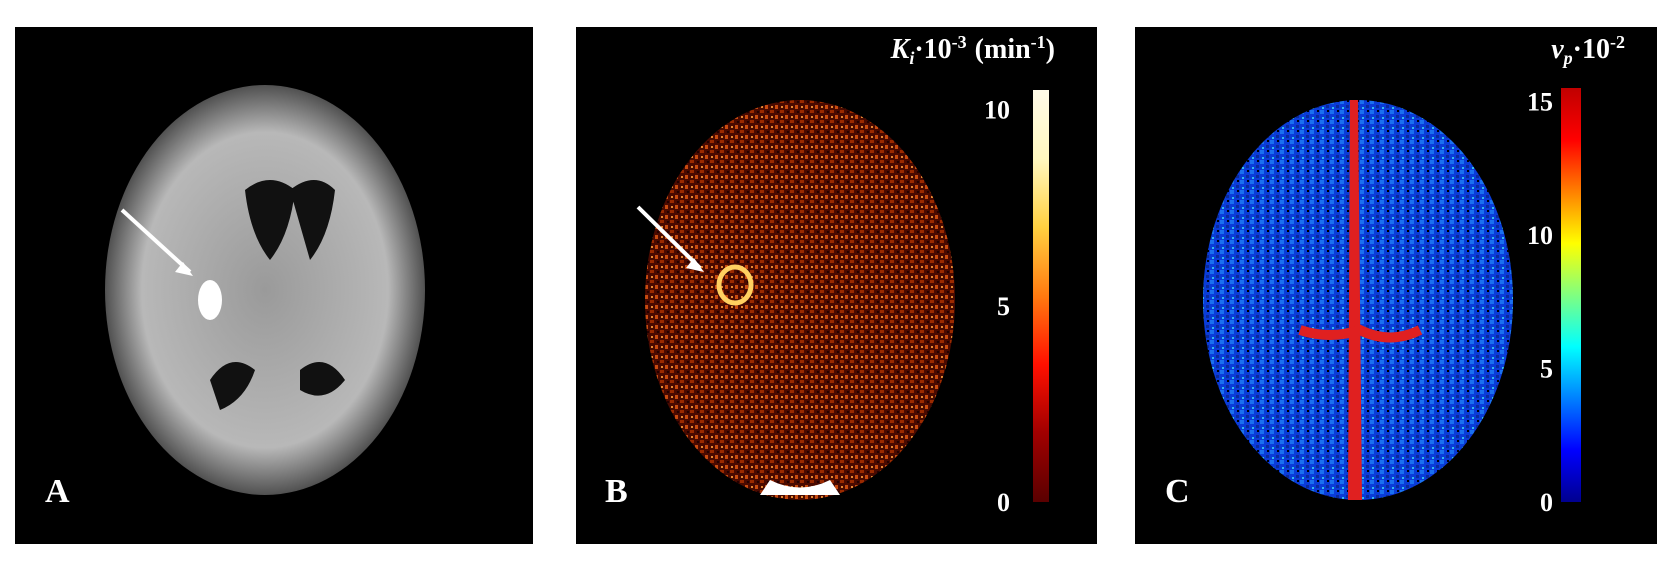  What do you see at coordinates (57, 491) in the screenshot?
I see `panel-label: A` at bounding box center [57, 491].